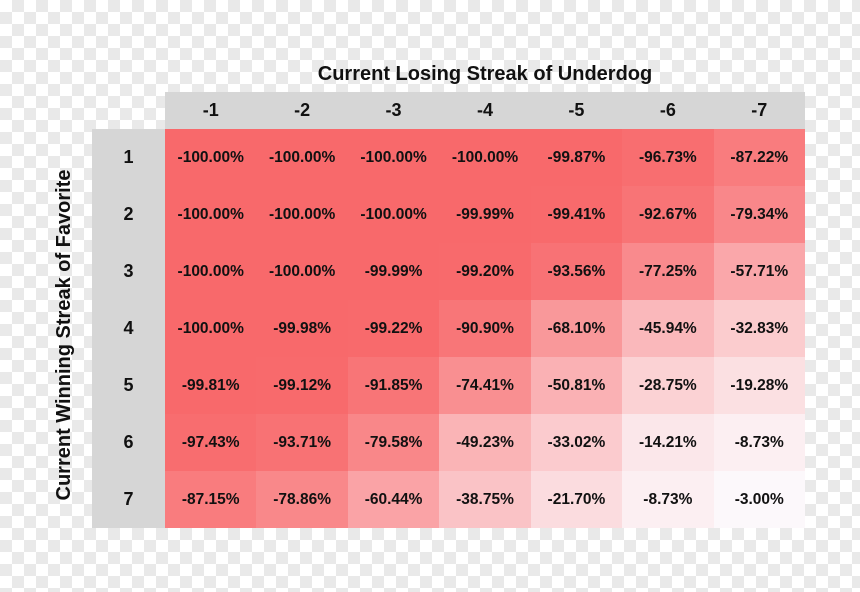  What do you see at coordinates (485, 442) in the screenshot?
I see `heatmap-cell: -49.23%` at bounding box center [485, 442].